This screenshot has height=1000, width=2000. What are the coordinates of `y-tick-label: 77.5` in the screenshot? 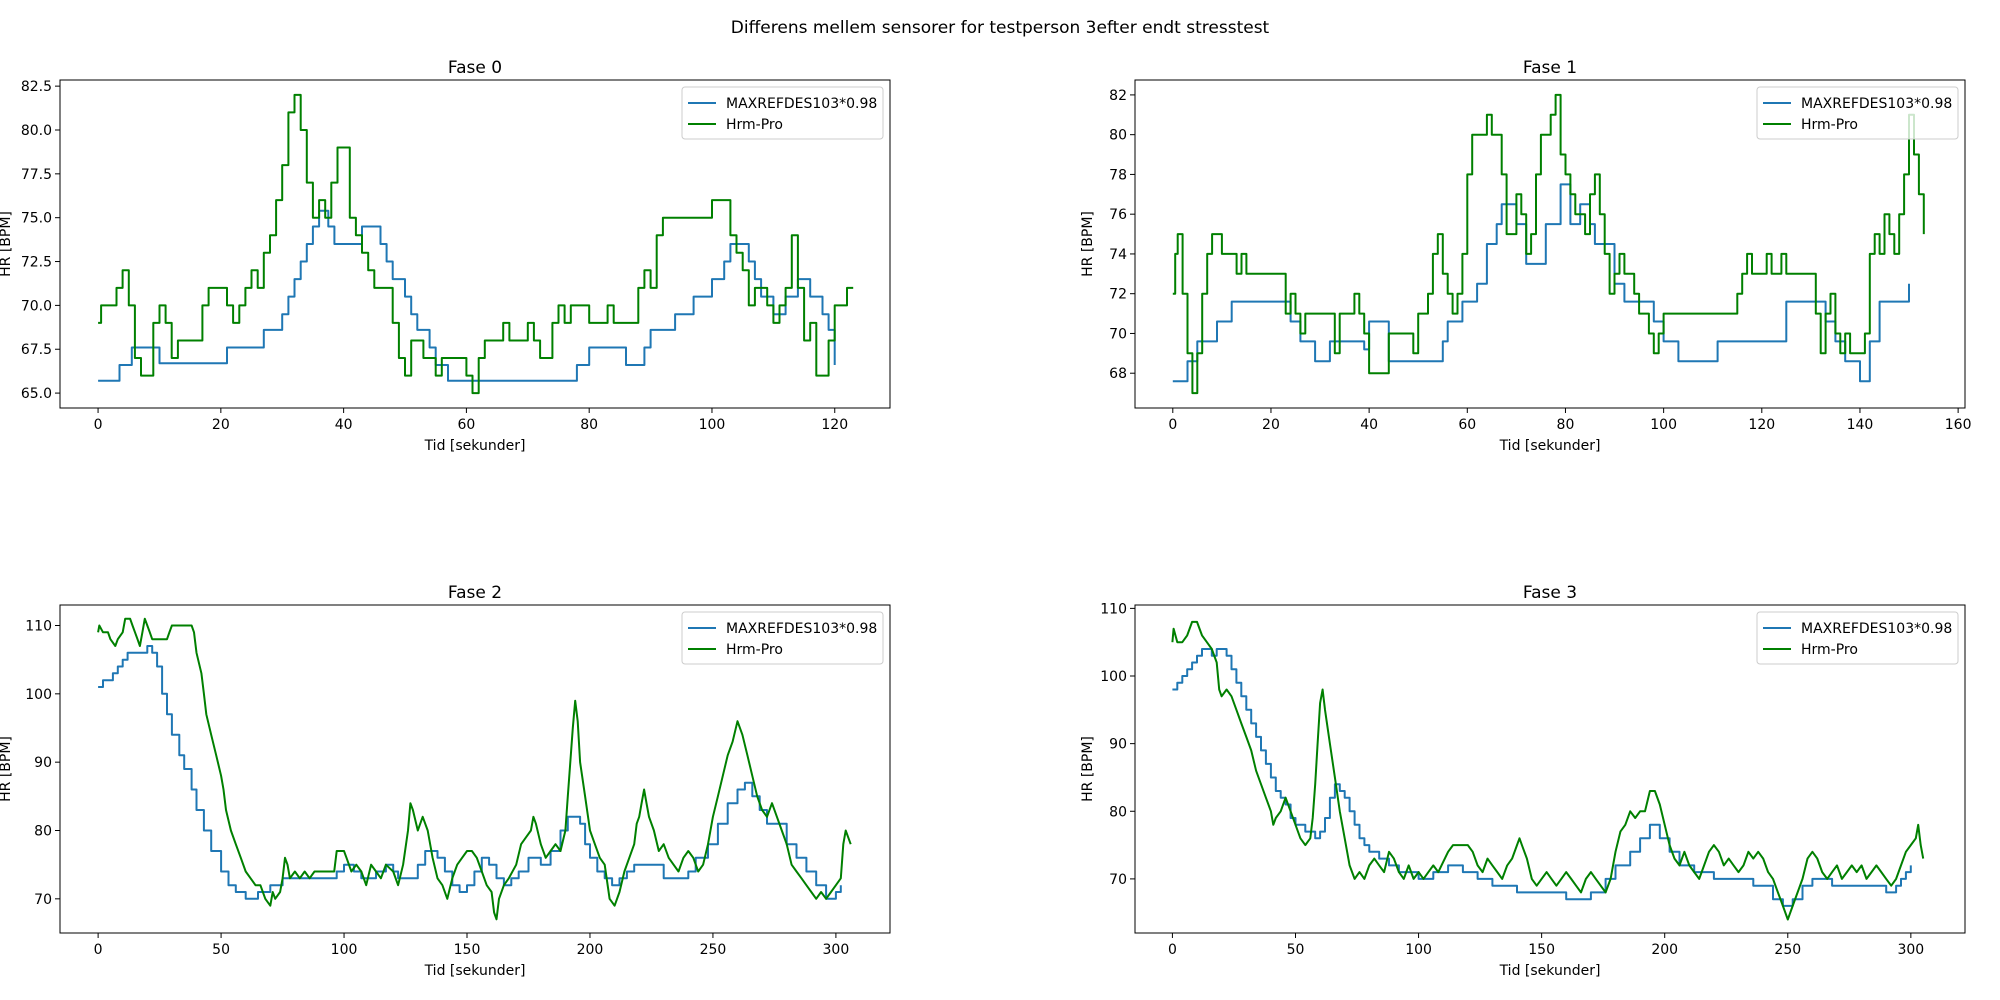 It's located at (36, 175).